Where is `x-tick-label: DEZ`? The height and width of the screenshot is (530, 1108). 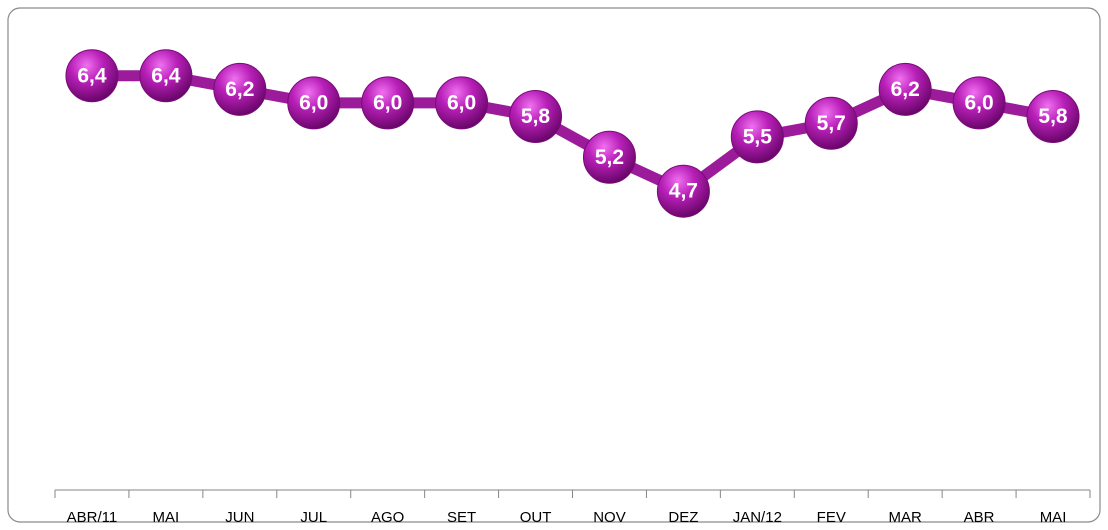
x-tick-label: DEZ is located at coordinates (683, 517).